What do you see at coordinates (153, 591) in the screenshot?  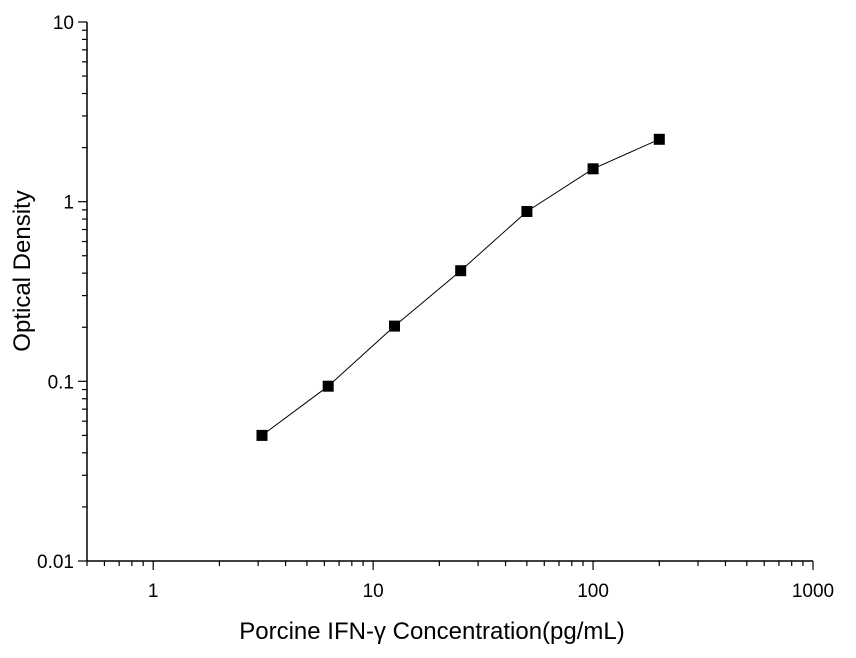 I see `x-tick-label: 1` at bounding box center [153, 591].